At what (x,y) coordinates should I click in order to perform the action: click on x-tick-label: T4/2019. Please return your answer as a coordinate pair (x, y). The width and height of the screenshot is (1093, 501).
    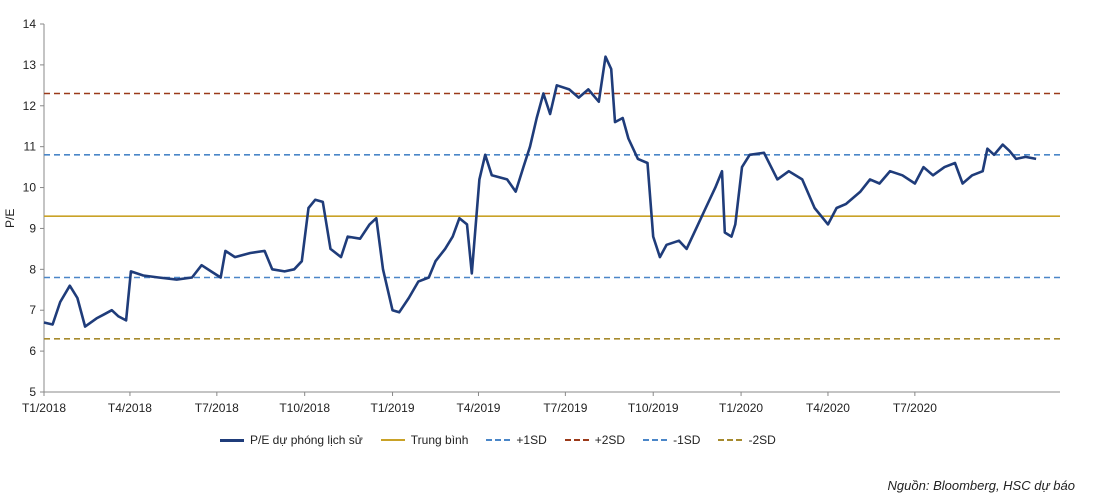
    Looking at the image, I should click on (478, 408).